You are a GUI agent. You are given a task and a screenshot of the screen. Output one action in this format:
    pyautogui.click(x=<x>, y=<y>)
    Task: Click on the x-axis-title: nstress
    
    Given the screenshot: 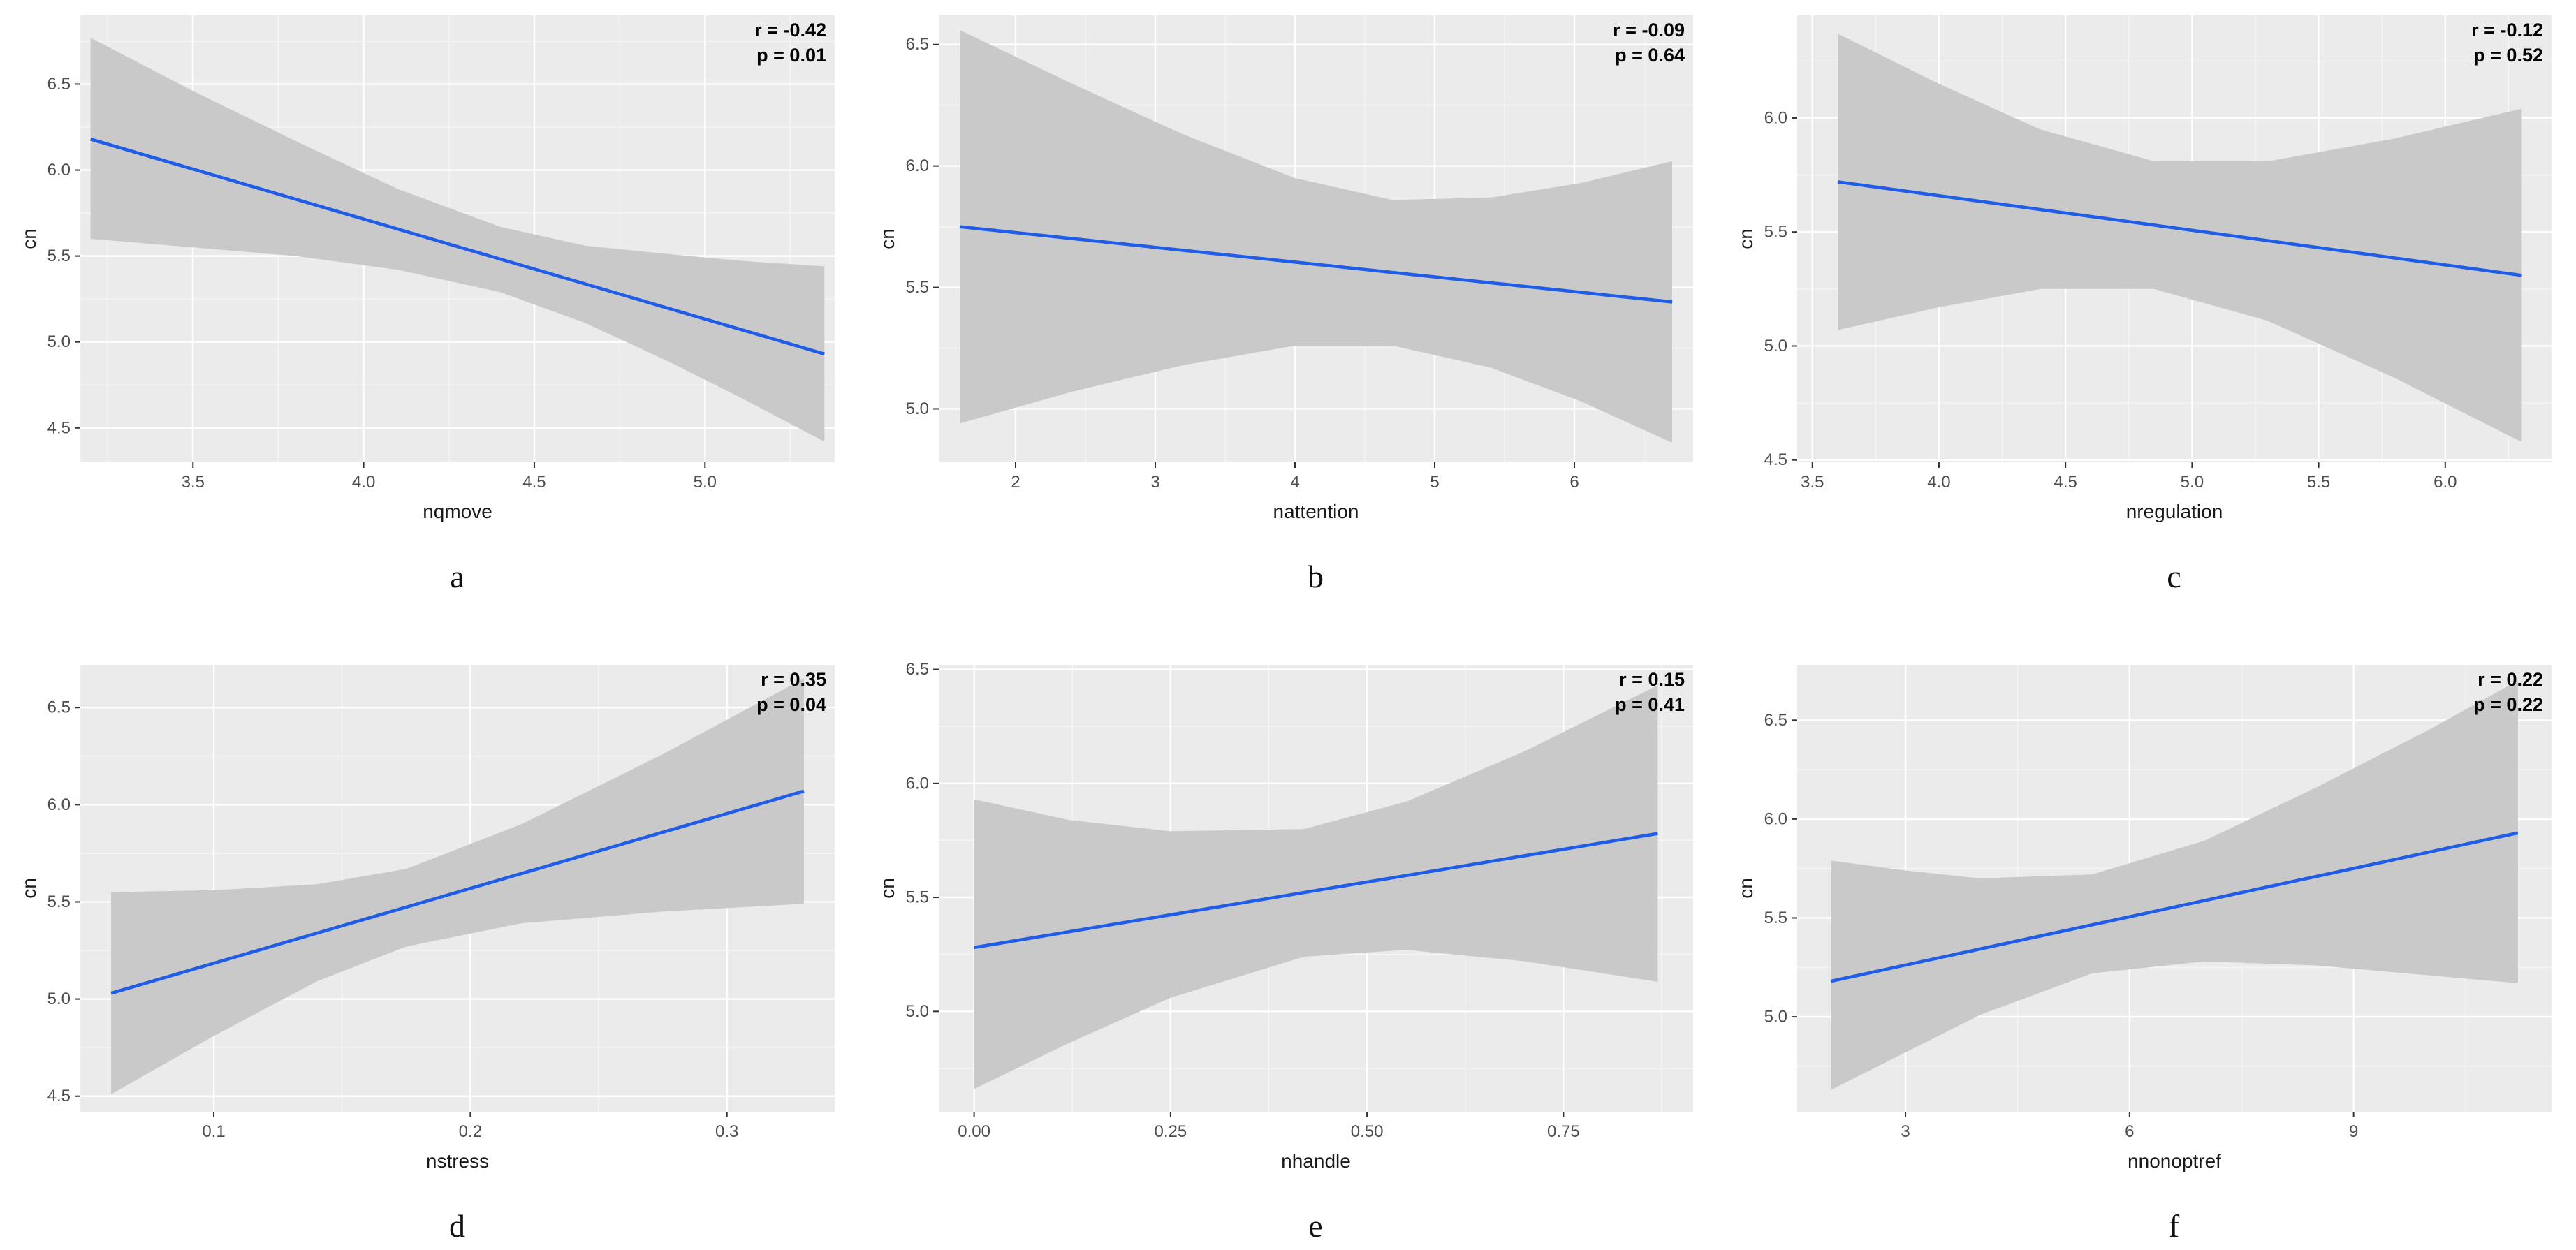 What is the action you would take?
    pyautogui.click(x=456, y=1161)
    